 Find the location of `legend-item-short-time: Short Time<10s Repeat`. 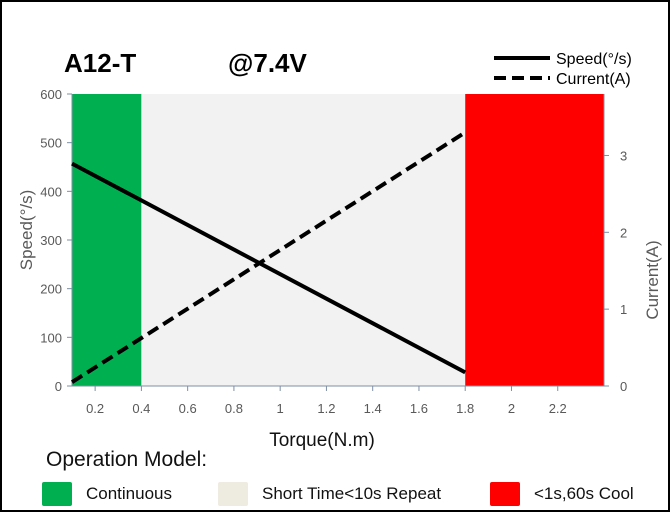

legend-item-short-time: Short Time<10s Repeat is located at coordinates (329, 494).